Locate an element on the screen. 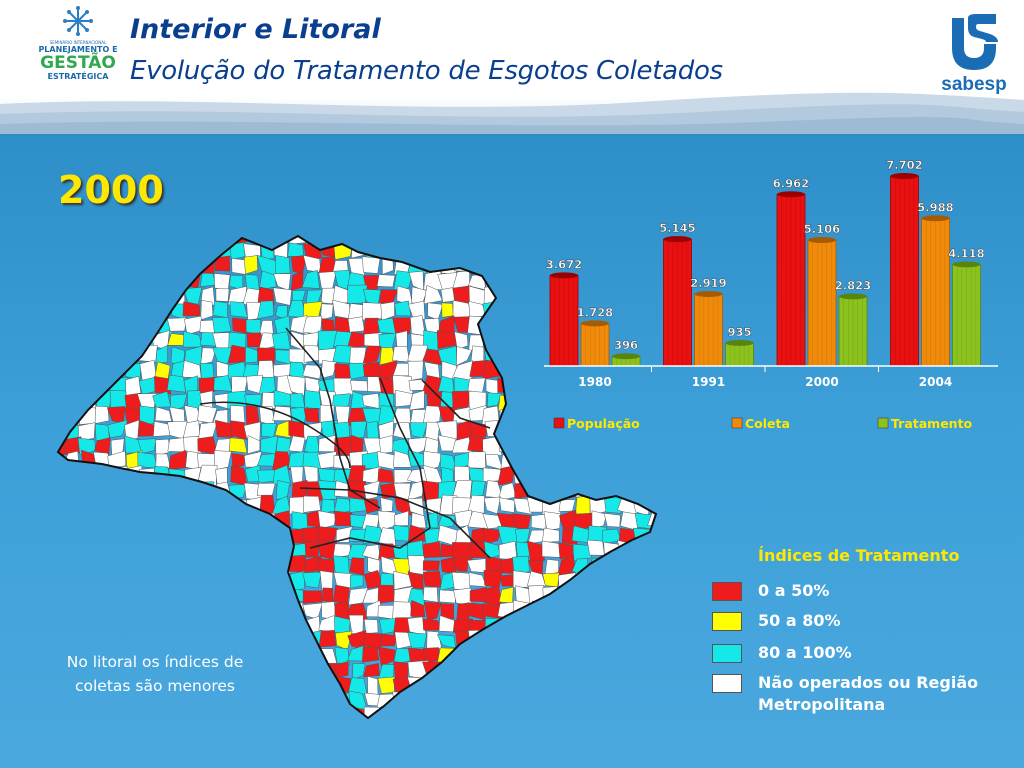  chart-legend-swatch is located at coordinates (883, 423).